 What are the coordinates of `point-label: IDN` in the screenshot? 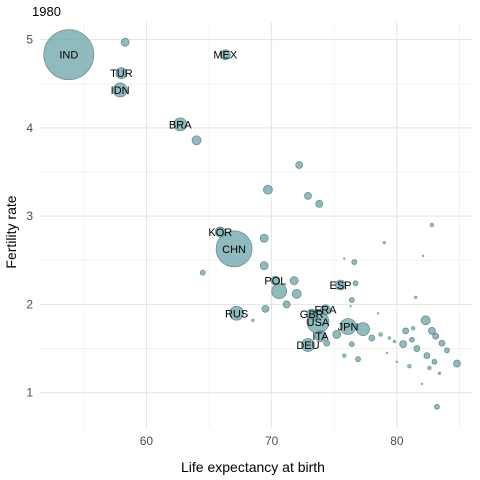 It's located at (120, 91).